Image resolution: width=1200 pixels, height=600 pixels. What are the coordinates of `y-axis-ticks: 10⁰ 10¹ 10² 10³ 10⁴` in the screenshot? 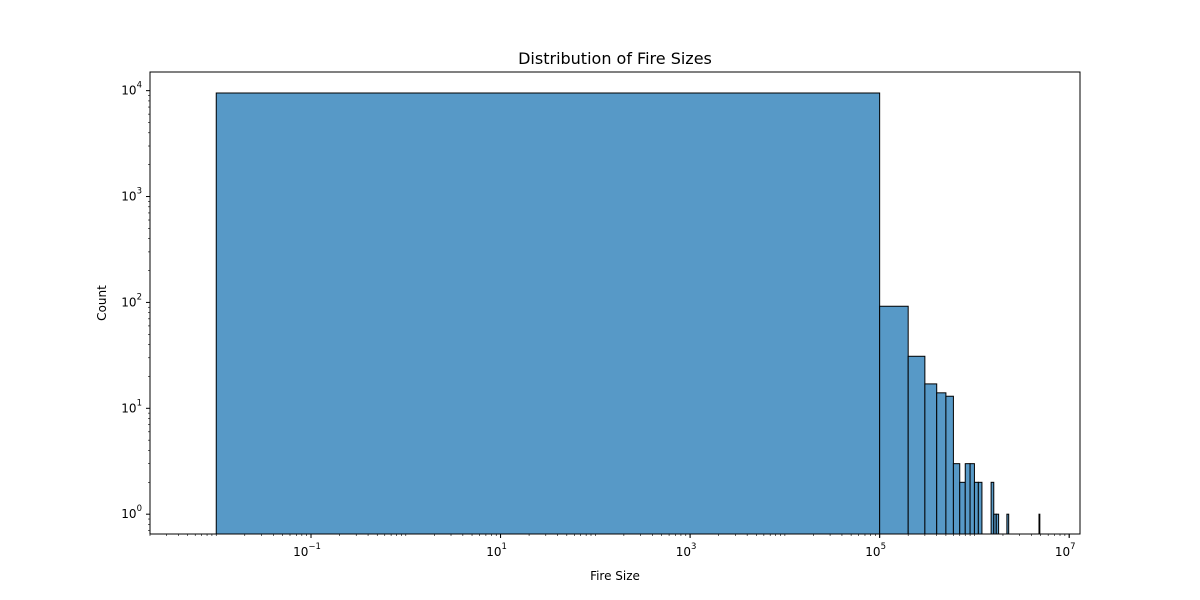 It's located at (135, 306).